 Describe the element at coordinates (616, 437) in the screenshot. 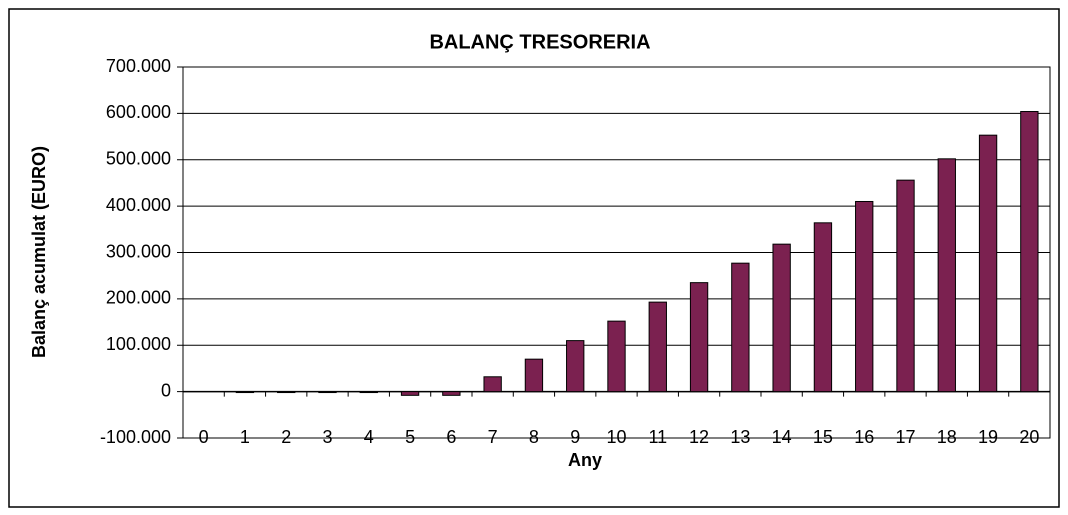

I see `x-tick-label: 10` at that location.